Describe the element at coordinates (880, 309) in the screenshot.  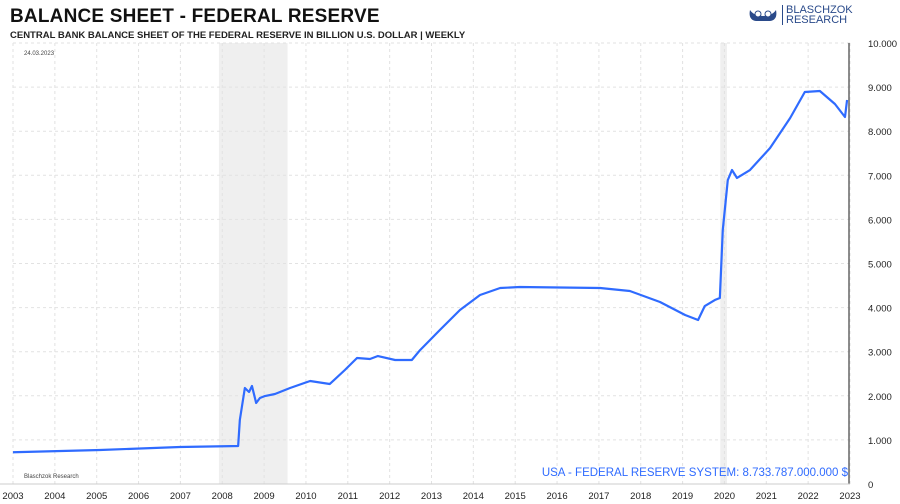
I see `y-tick-label: 4.000` at that location.